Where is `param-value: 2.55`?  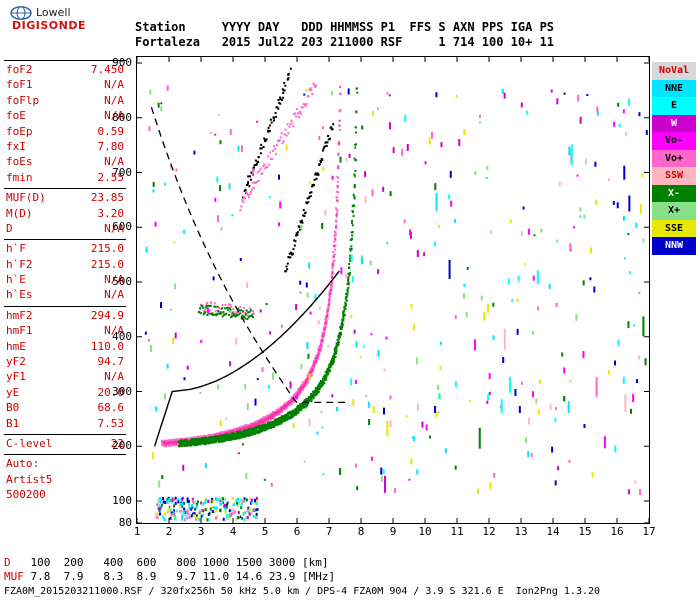 param-value: 2.55 is located at coordinates (111, 177).